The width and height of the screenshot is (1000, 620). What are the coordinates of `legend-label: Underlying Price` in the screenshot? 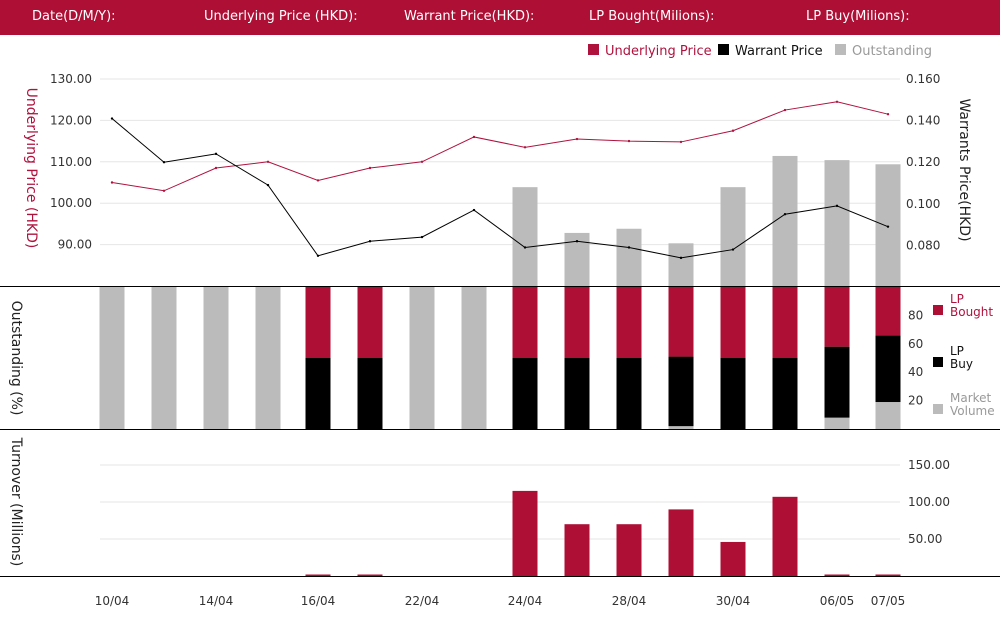 It's located at (658, 51).